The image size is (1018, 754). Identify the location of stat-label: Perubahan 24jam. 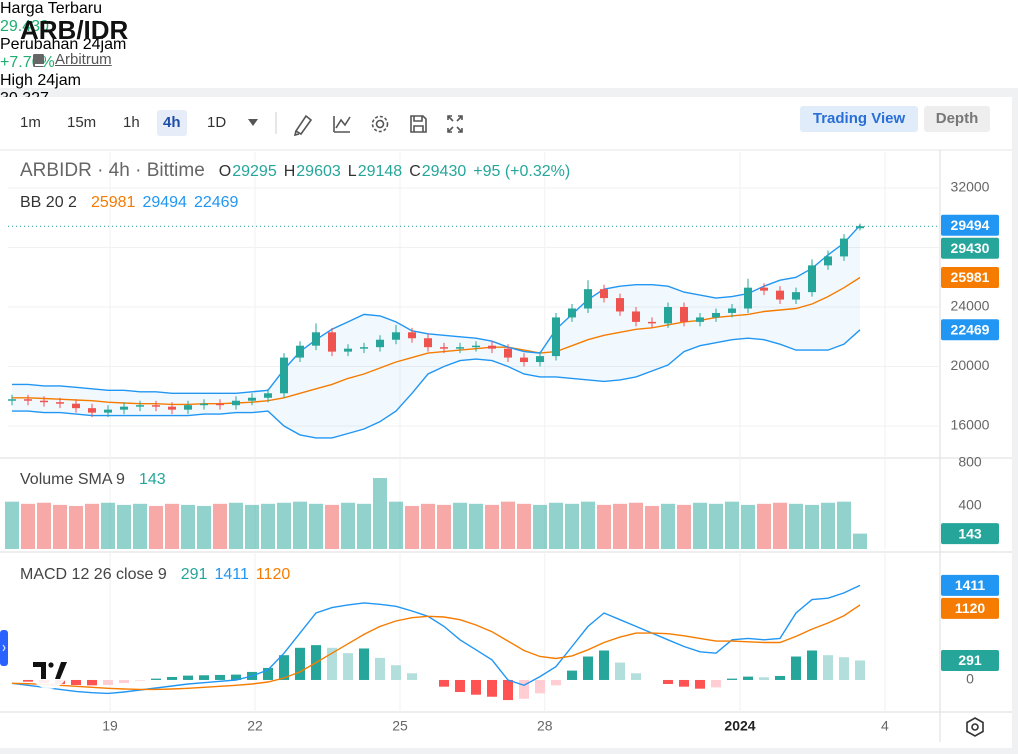
(63, 44).